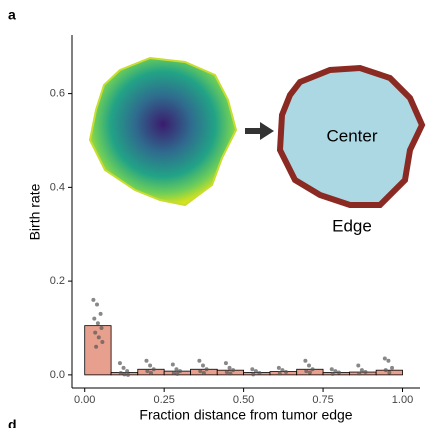 This screenshot has width=430, height=428. Describe the element at coordinates (352, 225) in the screenshot. I see `inset-label: Edge` at that location.